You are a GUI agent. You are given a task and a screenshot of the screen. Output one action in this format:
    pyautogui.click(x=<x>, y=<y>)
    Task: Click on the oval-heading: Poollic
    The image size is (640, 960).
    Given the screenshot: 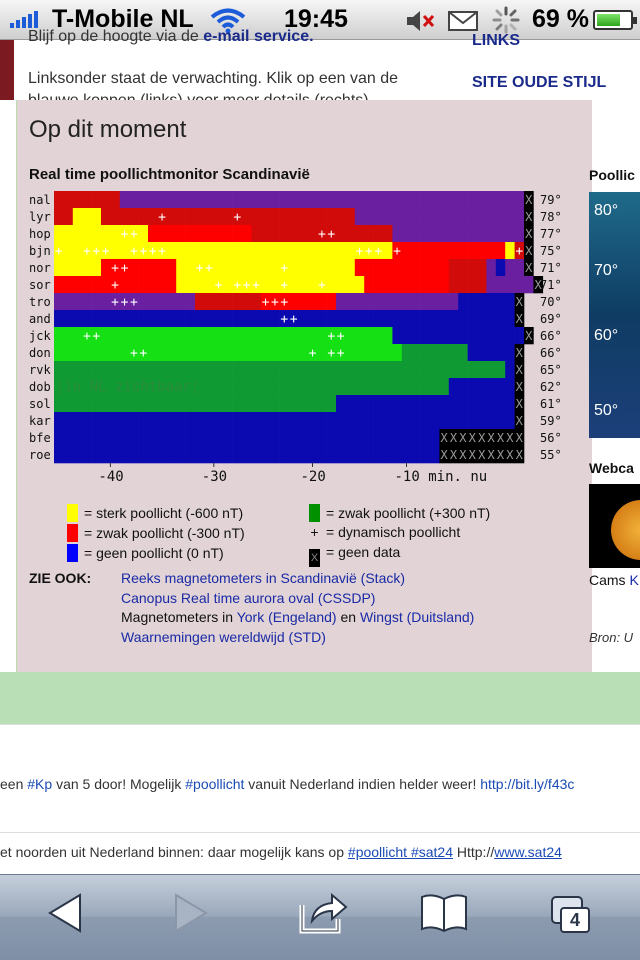 What is the action you would take?
    pyautogui.click(x=612, y=175)
    